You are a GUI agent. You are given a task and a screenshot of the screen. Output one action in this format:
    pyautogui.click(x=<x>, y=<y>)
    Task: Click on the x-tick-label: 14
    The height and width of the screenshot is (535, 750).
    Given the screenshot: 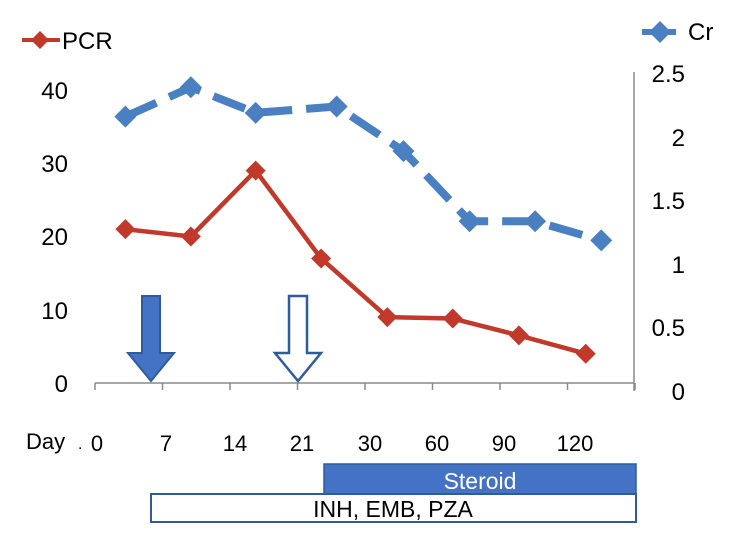 What is the action you would take?
    pyautogui.click(x=235, y=443)
    